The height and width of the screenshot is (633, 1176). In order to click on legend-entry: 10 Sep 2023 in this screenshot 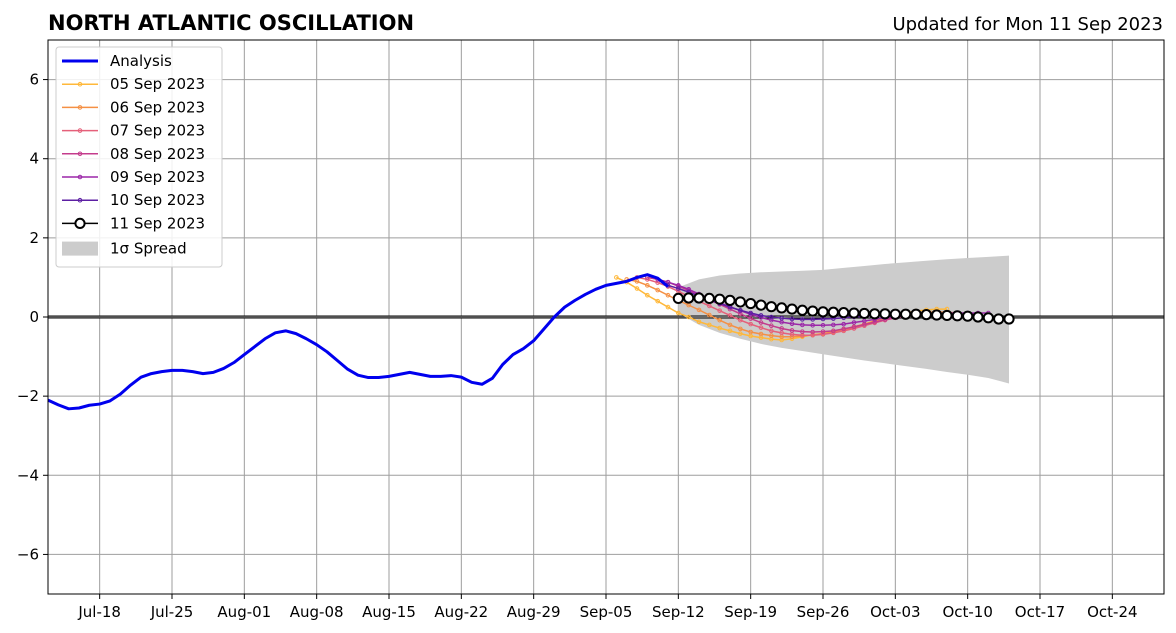, I will do `click(133, 200)`.